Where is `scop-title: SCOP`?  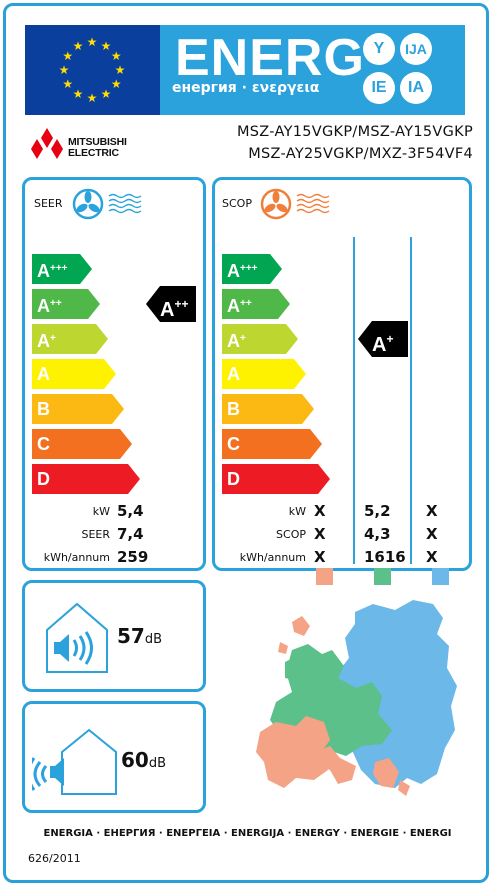 scop-title: SCOP is located at coordinates (237, 203).